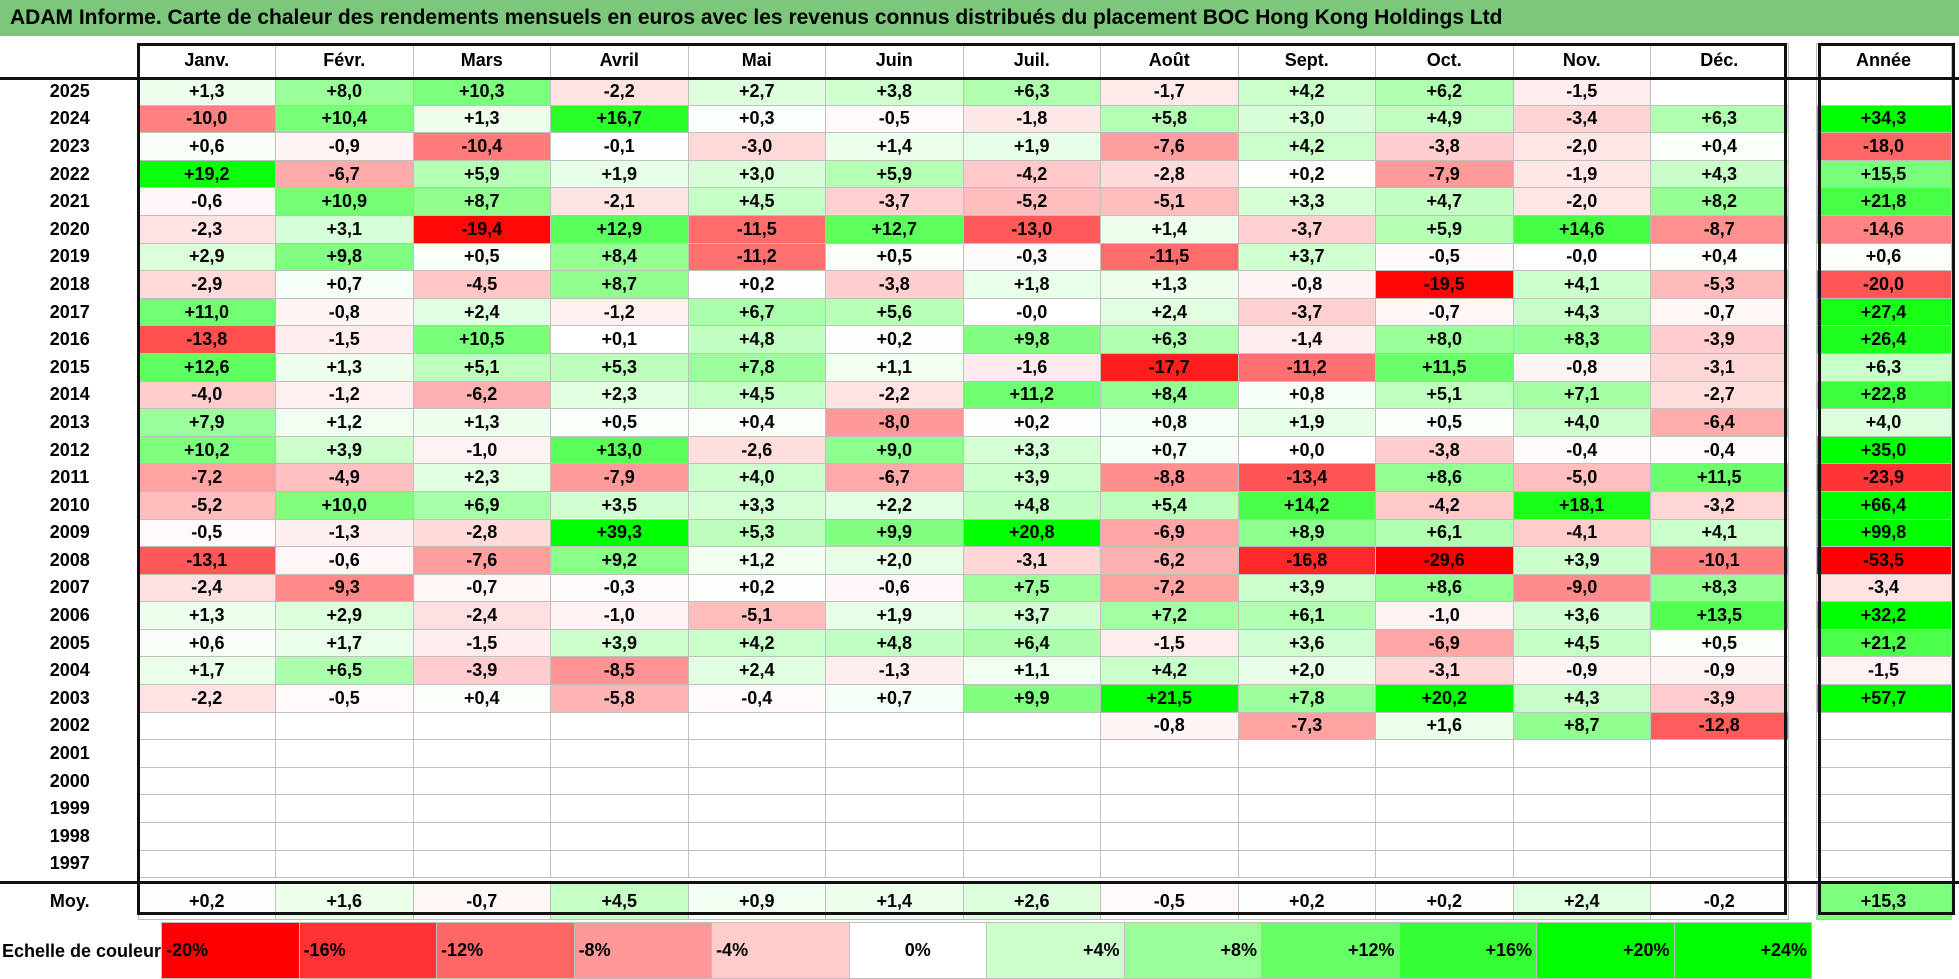 This screenshot has width=1959, height=979. Describe the element at coordinates (1031, 450) in the screenshot. I see `month-value-cell: +3,3` at that location.